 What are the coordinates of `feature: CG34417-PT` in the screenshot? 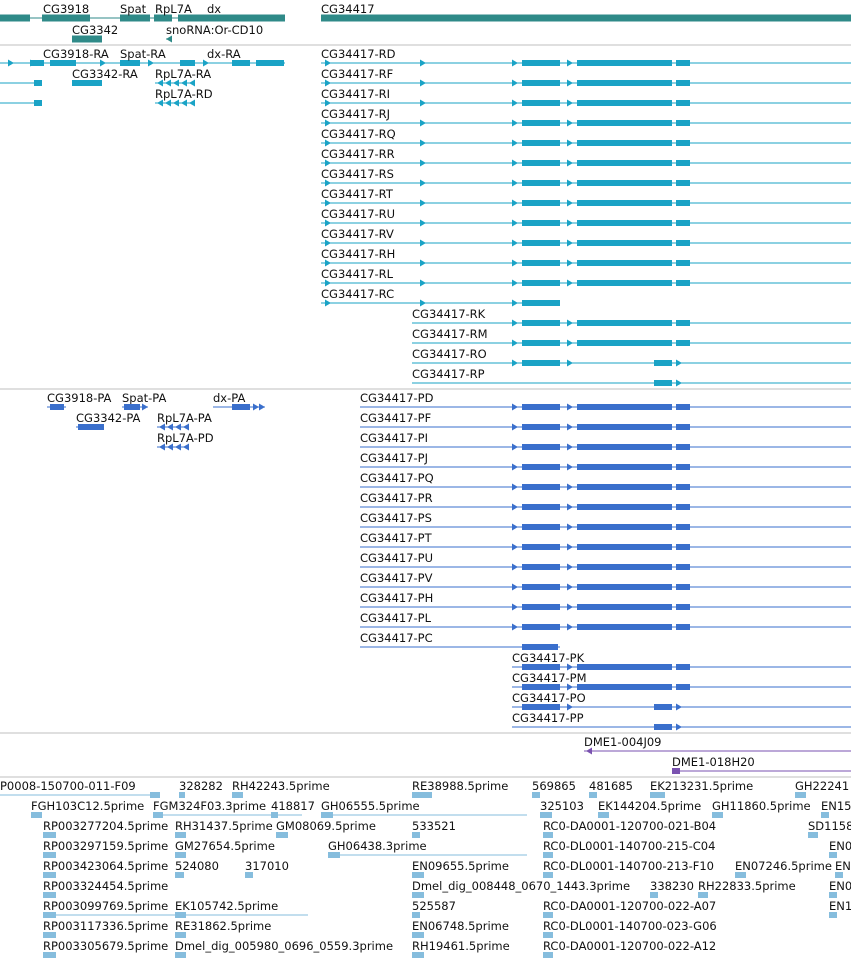 It's located at (605, 541).